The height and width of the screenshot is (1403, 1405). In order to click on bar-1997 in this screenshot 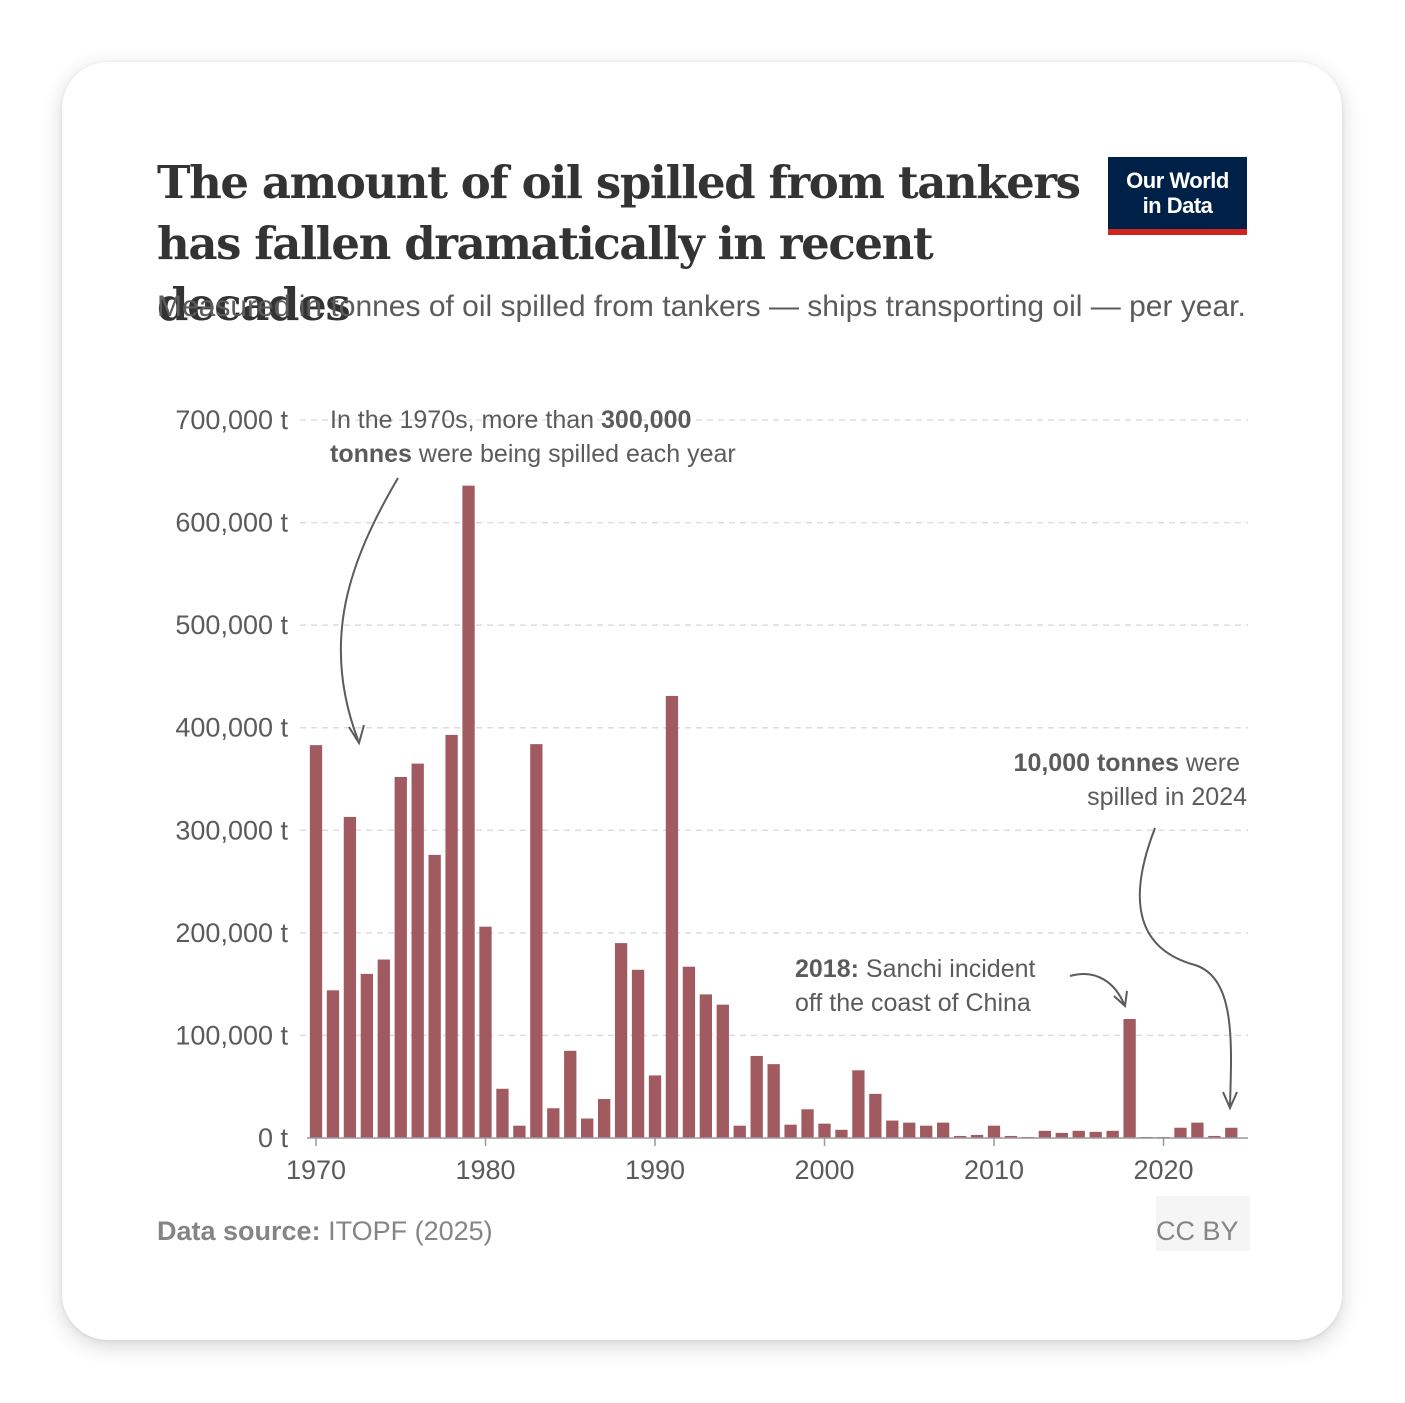, I will do `click(773, 1101)`.